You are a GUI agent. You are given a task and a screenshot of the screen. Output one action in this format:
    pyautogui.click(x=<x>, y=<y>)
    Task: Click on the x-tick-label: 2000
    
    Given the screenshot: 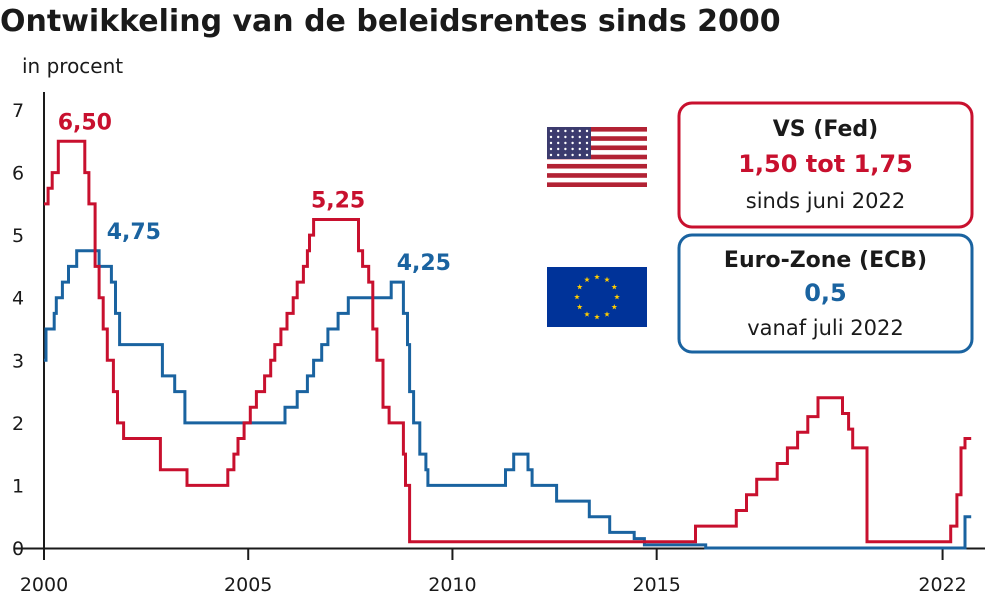 What is the action you would take?
    pyautogui.click(x=44, y=585)
    